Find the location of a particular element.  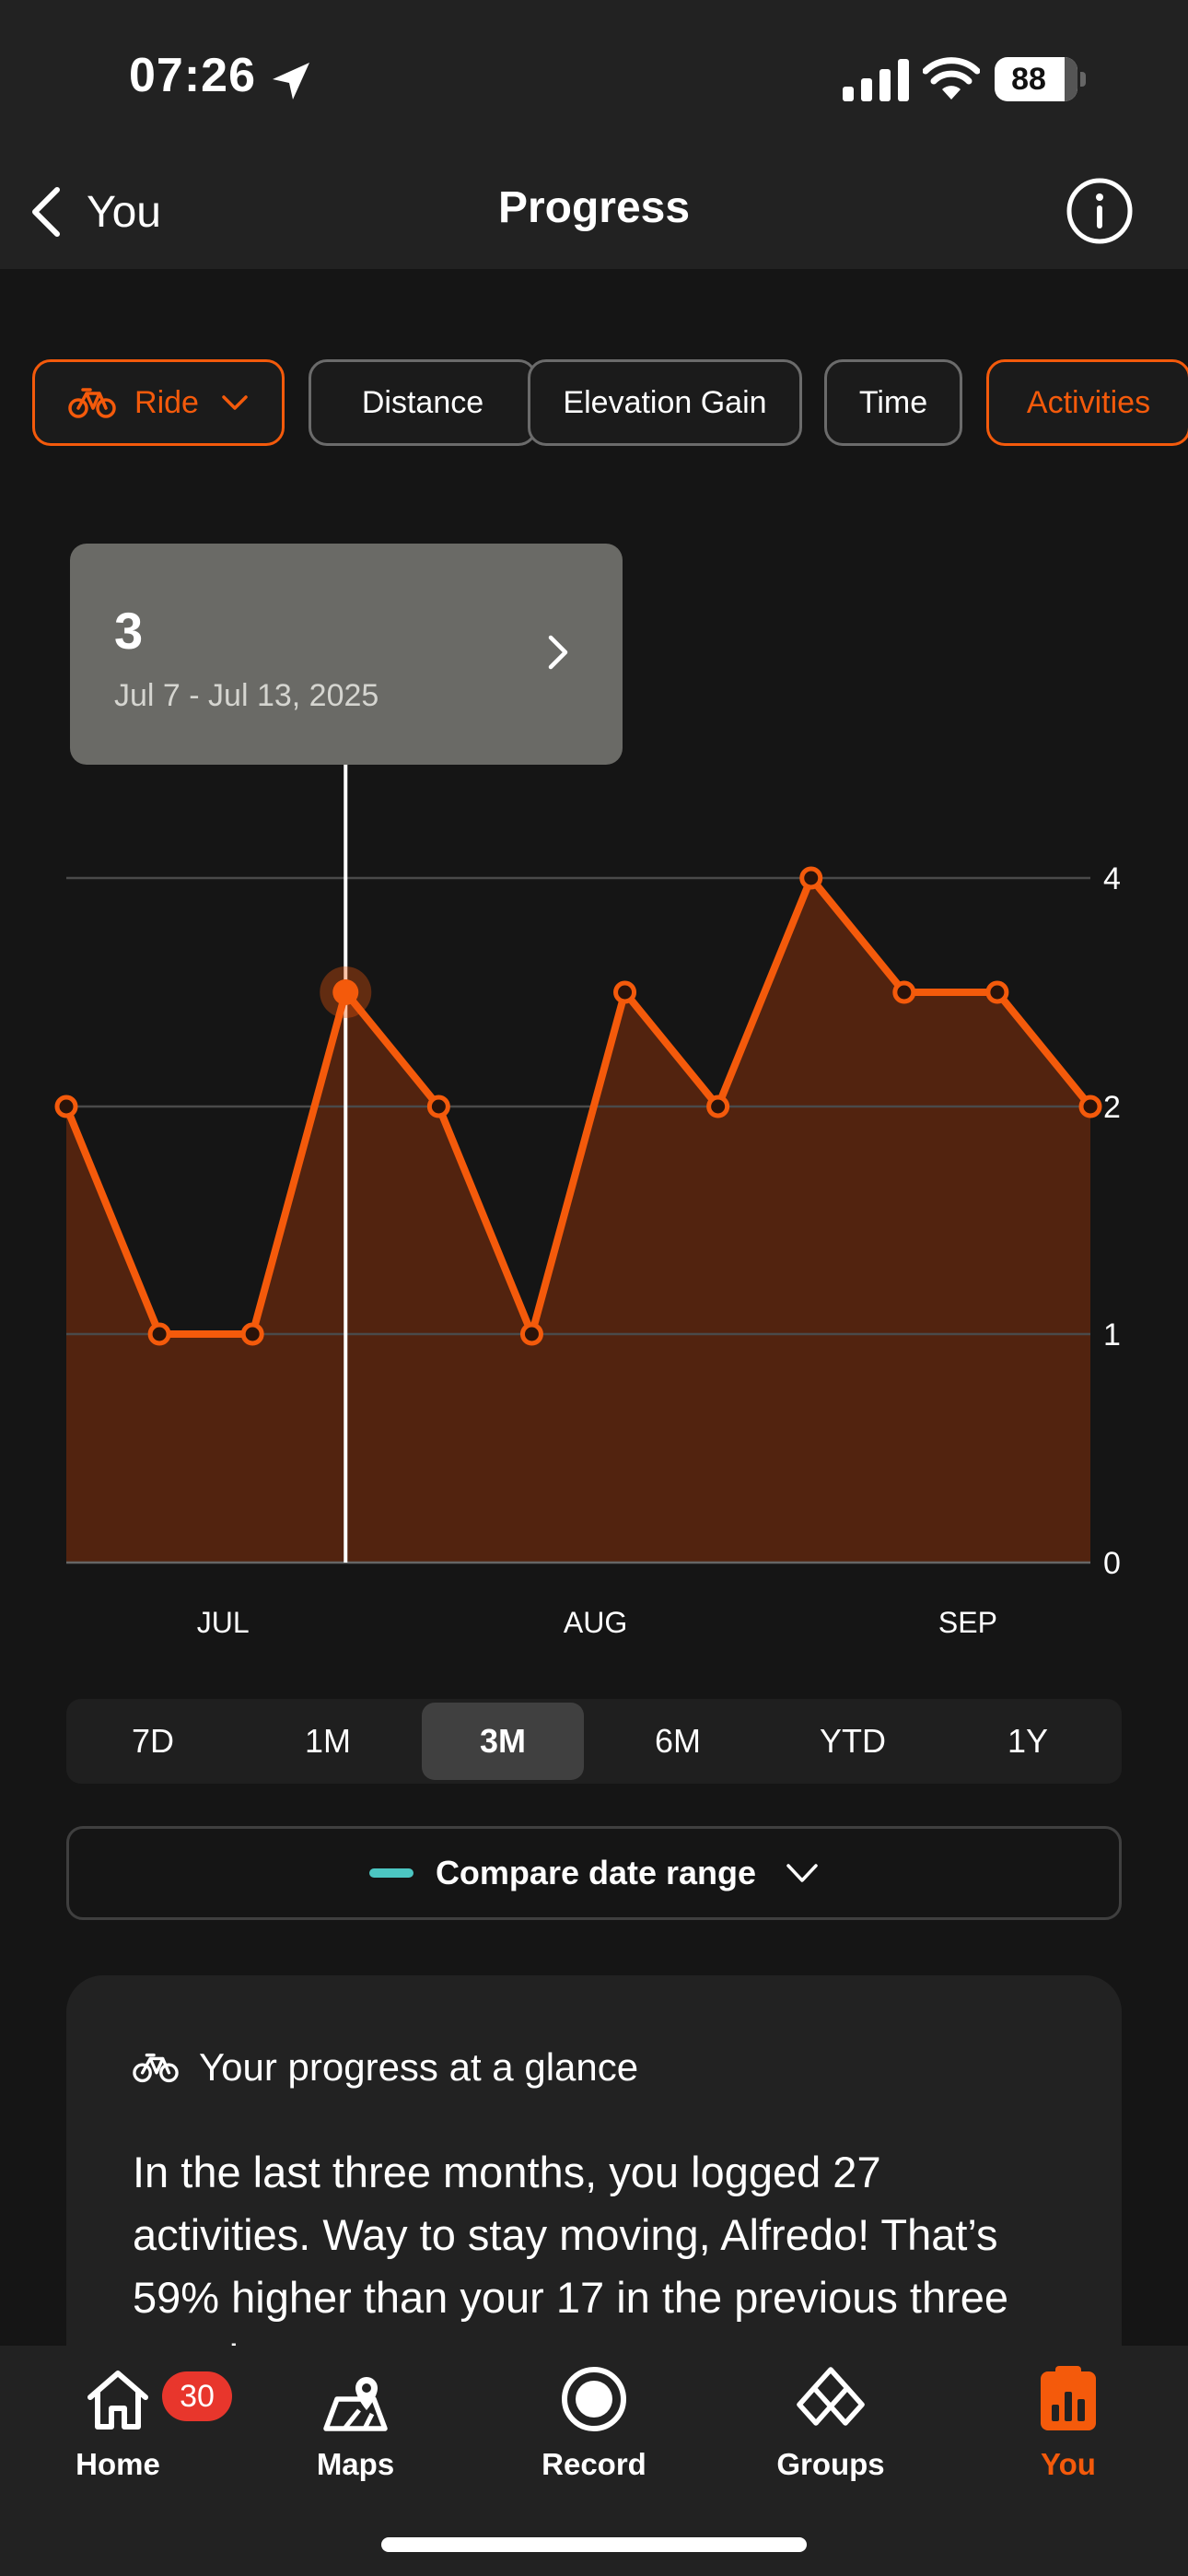

chevron-right-icon is located at coordinates (558, 652).